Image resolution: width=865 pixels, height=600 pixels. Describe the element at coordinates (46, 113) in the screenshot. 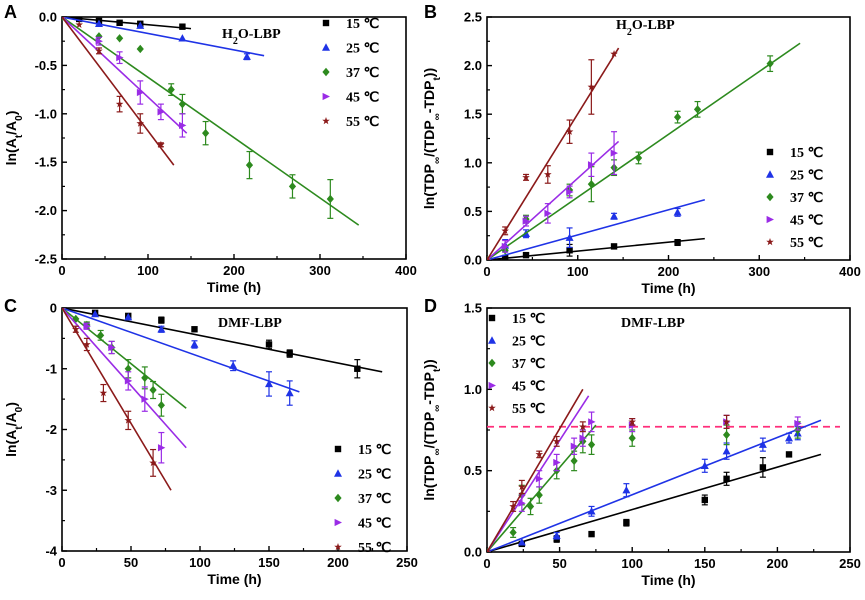

I see `y-tick-label: -1.0` at that location.